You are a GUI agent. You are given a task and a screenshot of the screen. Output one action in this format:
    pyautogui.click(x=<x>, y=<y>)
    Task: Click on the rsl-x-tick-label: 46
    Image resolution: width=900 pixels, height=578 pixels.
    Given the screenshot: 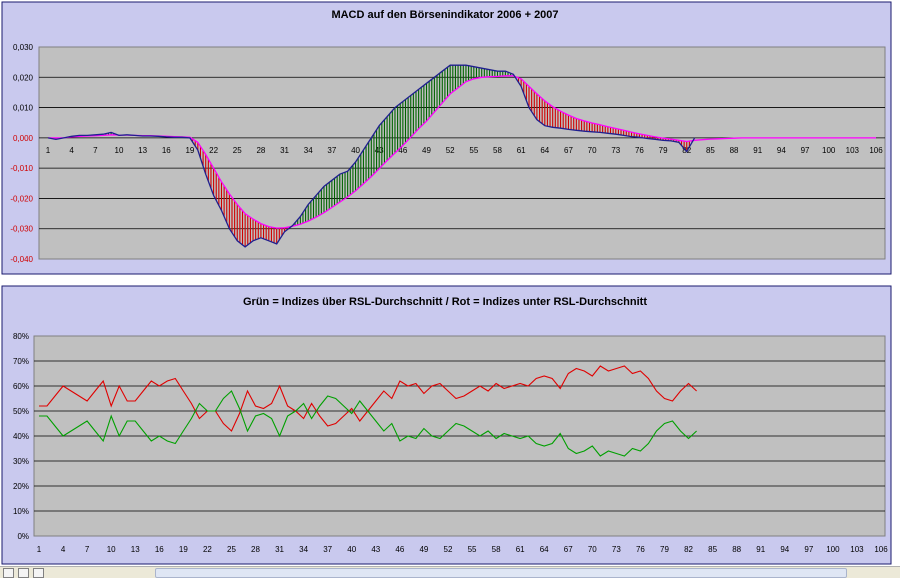 What is the action you would take?
    pyautogui.click(x=399, y=549)
    